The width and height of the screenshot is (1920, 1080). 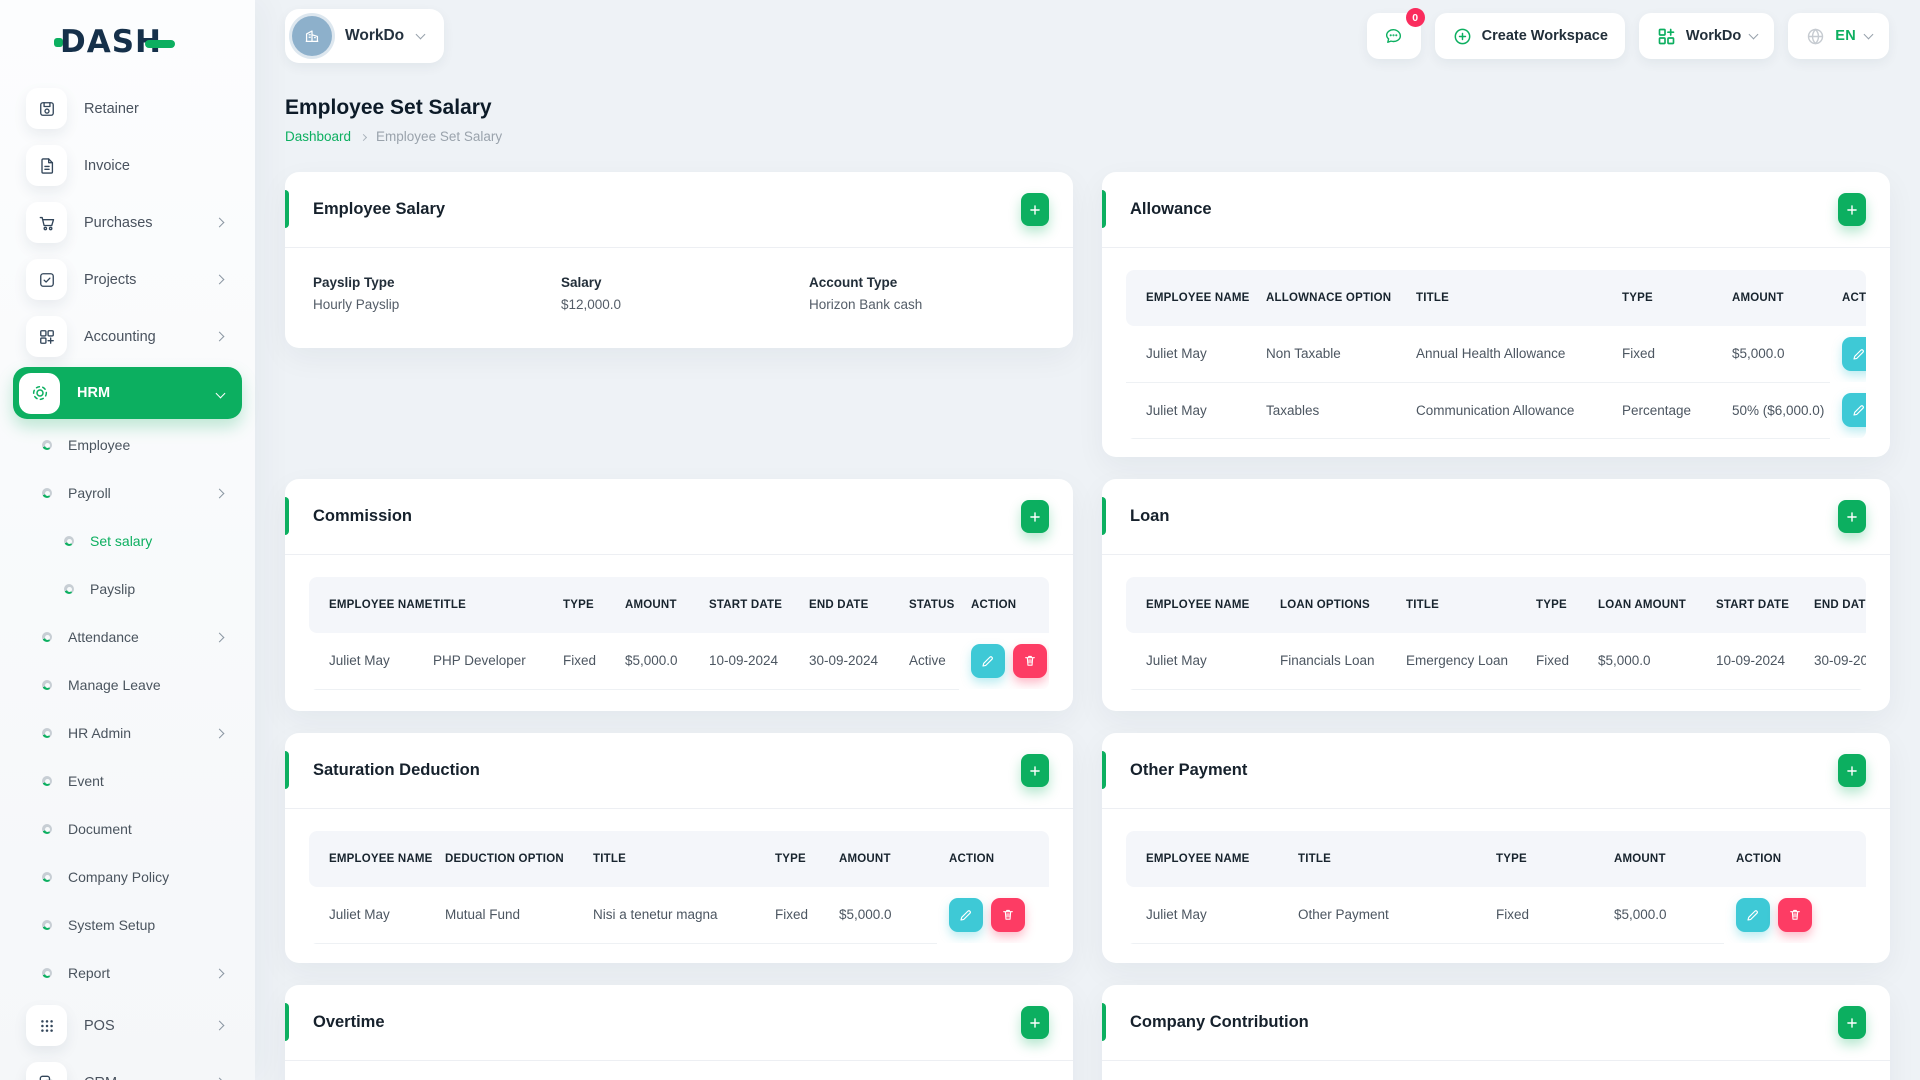 What do you see at coordinates (1852, 516) in the screenshot?
I see `add-loan-button` at bounding box center [1852, 516].